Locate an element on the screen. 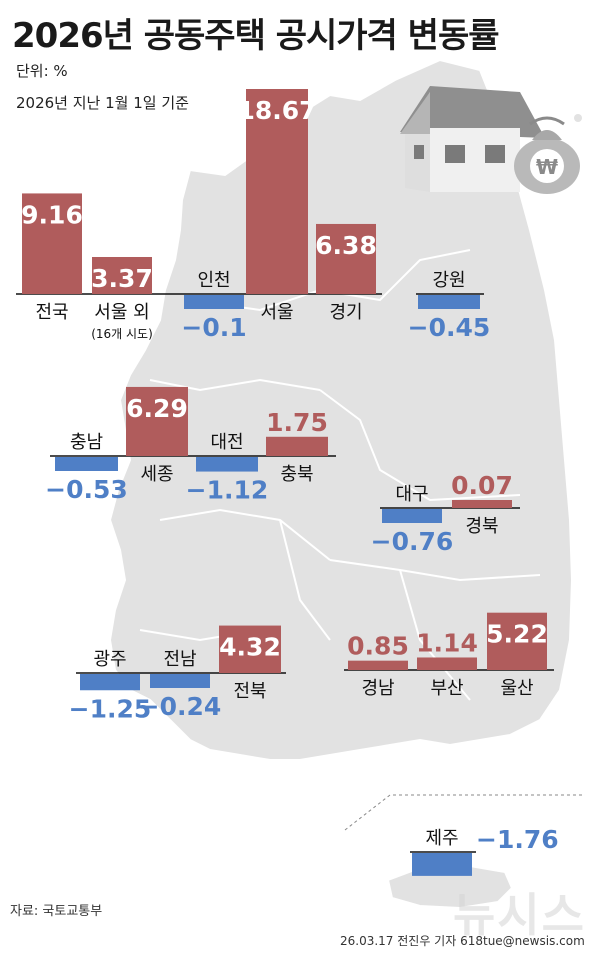 Image resolution: width=600 pixels, height=959 pixels. value-label-충북: 1.75 is located at coordinates (297, 422).